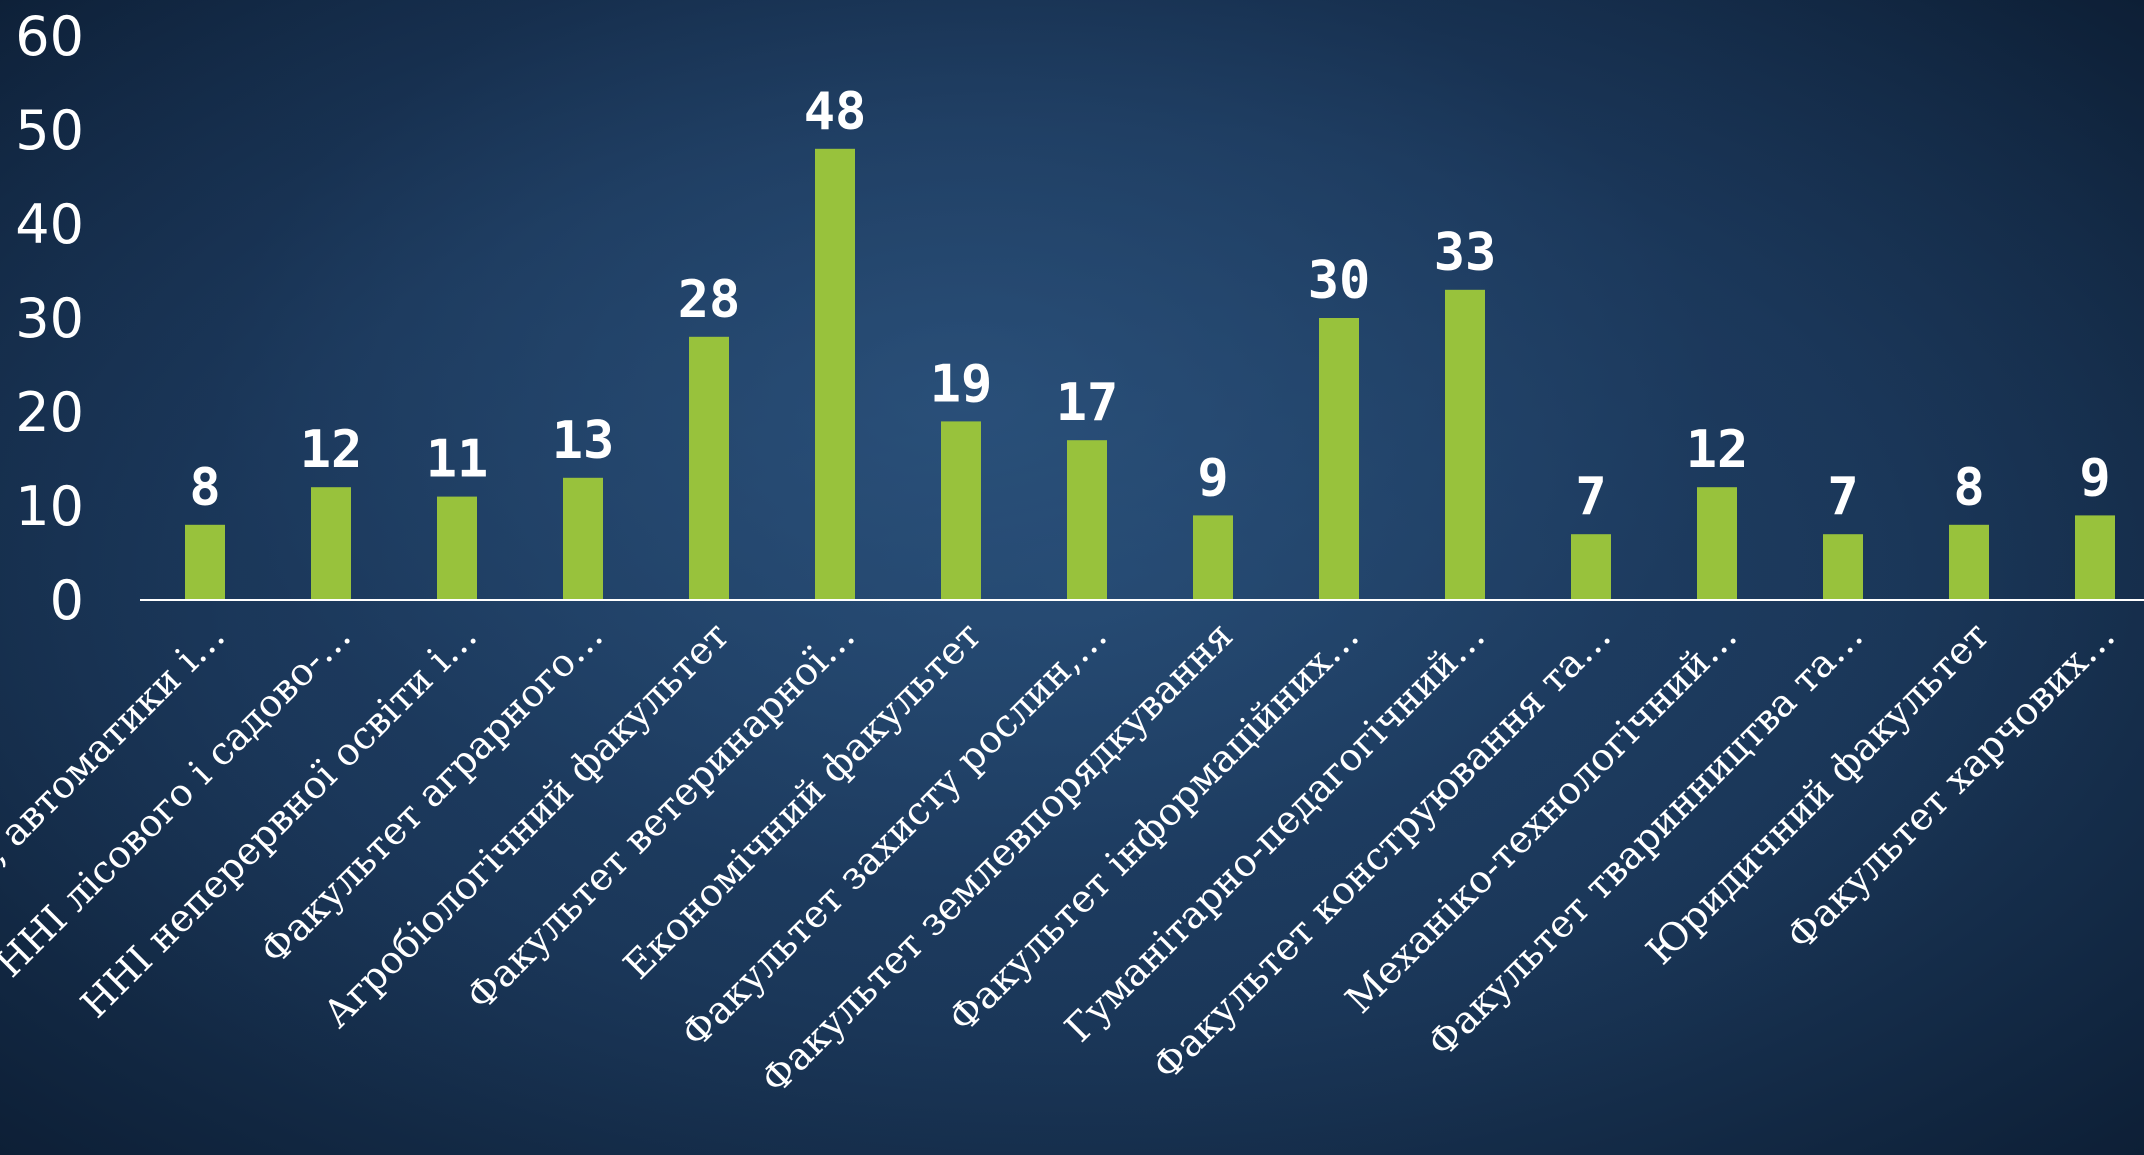 The width and height of the screenshot is (2144, 1155). What do you see at coordinates (961, 384) in the screenshot?
I see `data-label: 19` at bounding box center [961, 384].